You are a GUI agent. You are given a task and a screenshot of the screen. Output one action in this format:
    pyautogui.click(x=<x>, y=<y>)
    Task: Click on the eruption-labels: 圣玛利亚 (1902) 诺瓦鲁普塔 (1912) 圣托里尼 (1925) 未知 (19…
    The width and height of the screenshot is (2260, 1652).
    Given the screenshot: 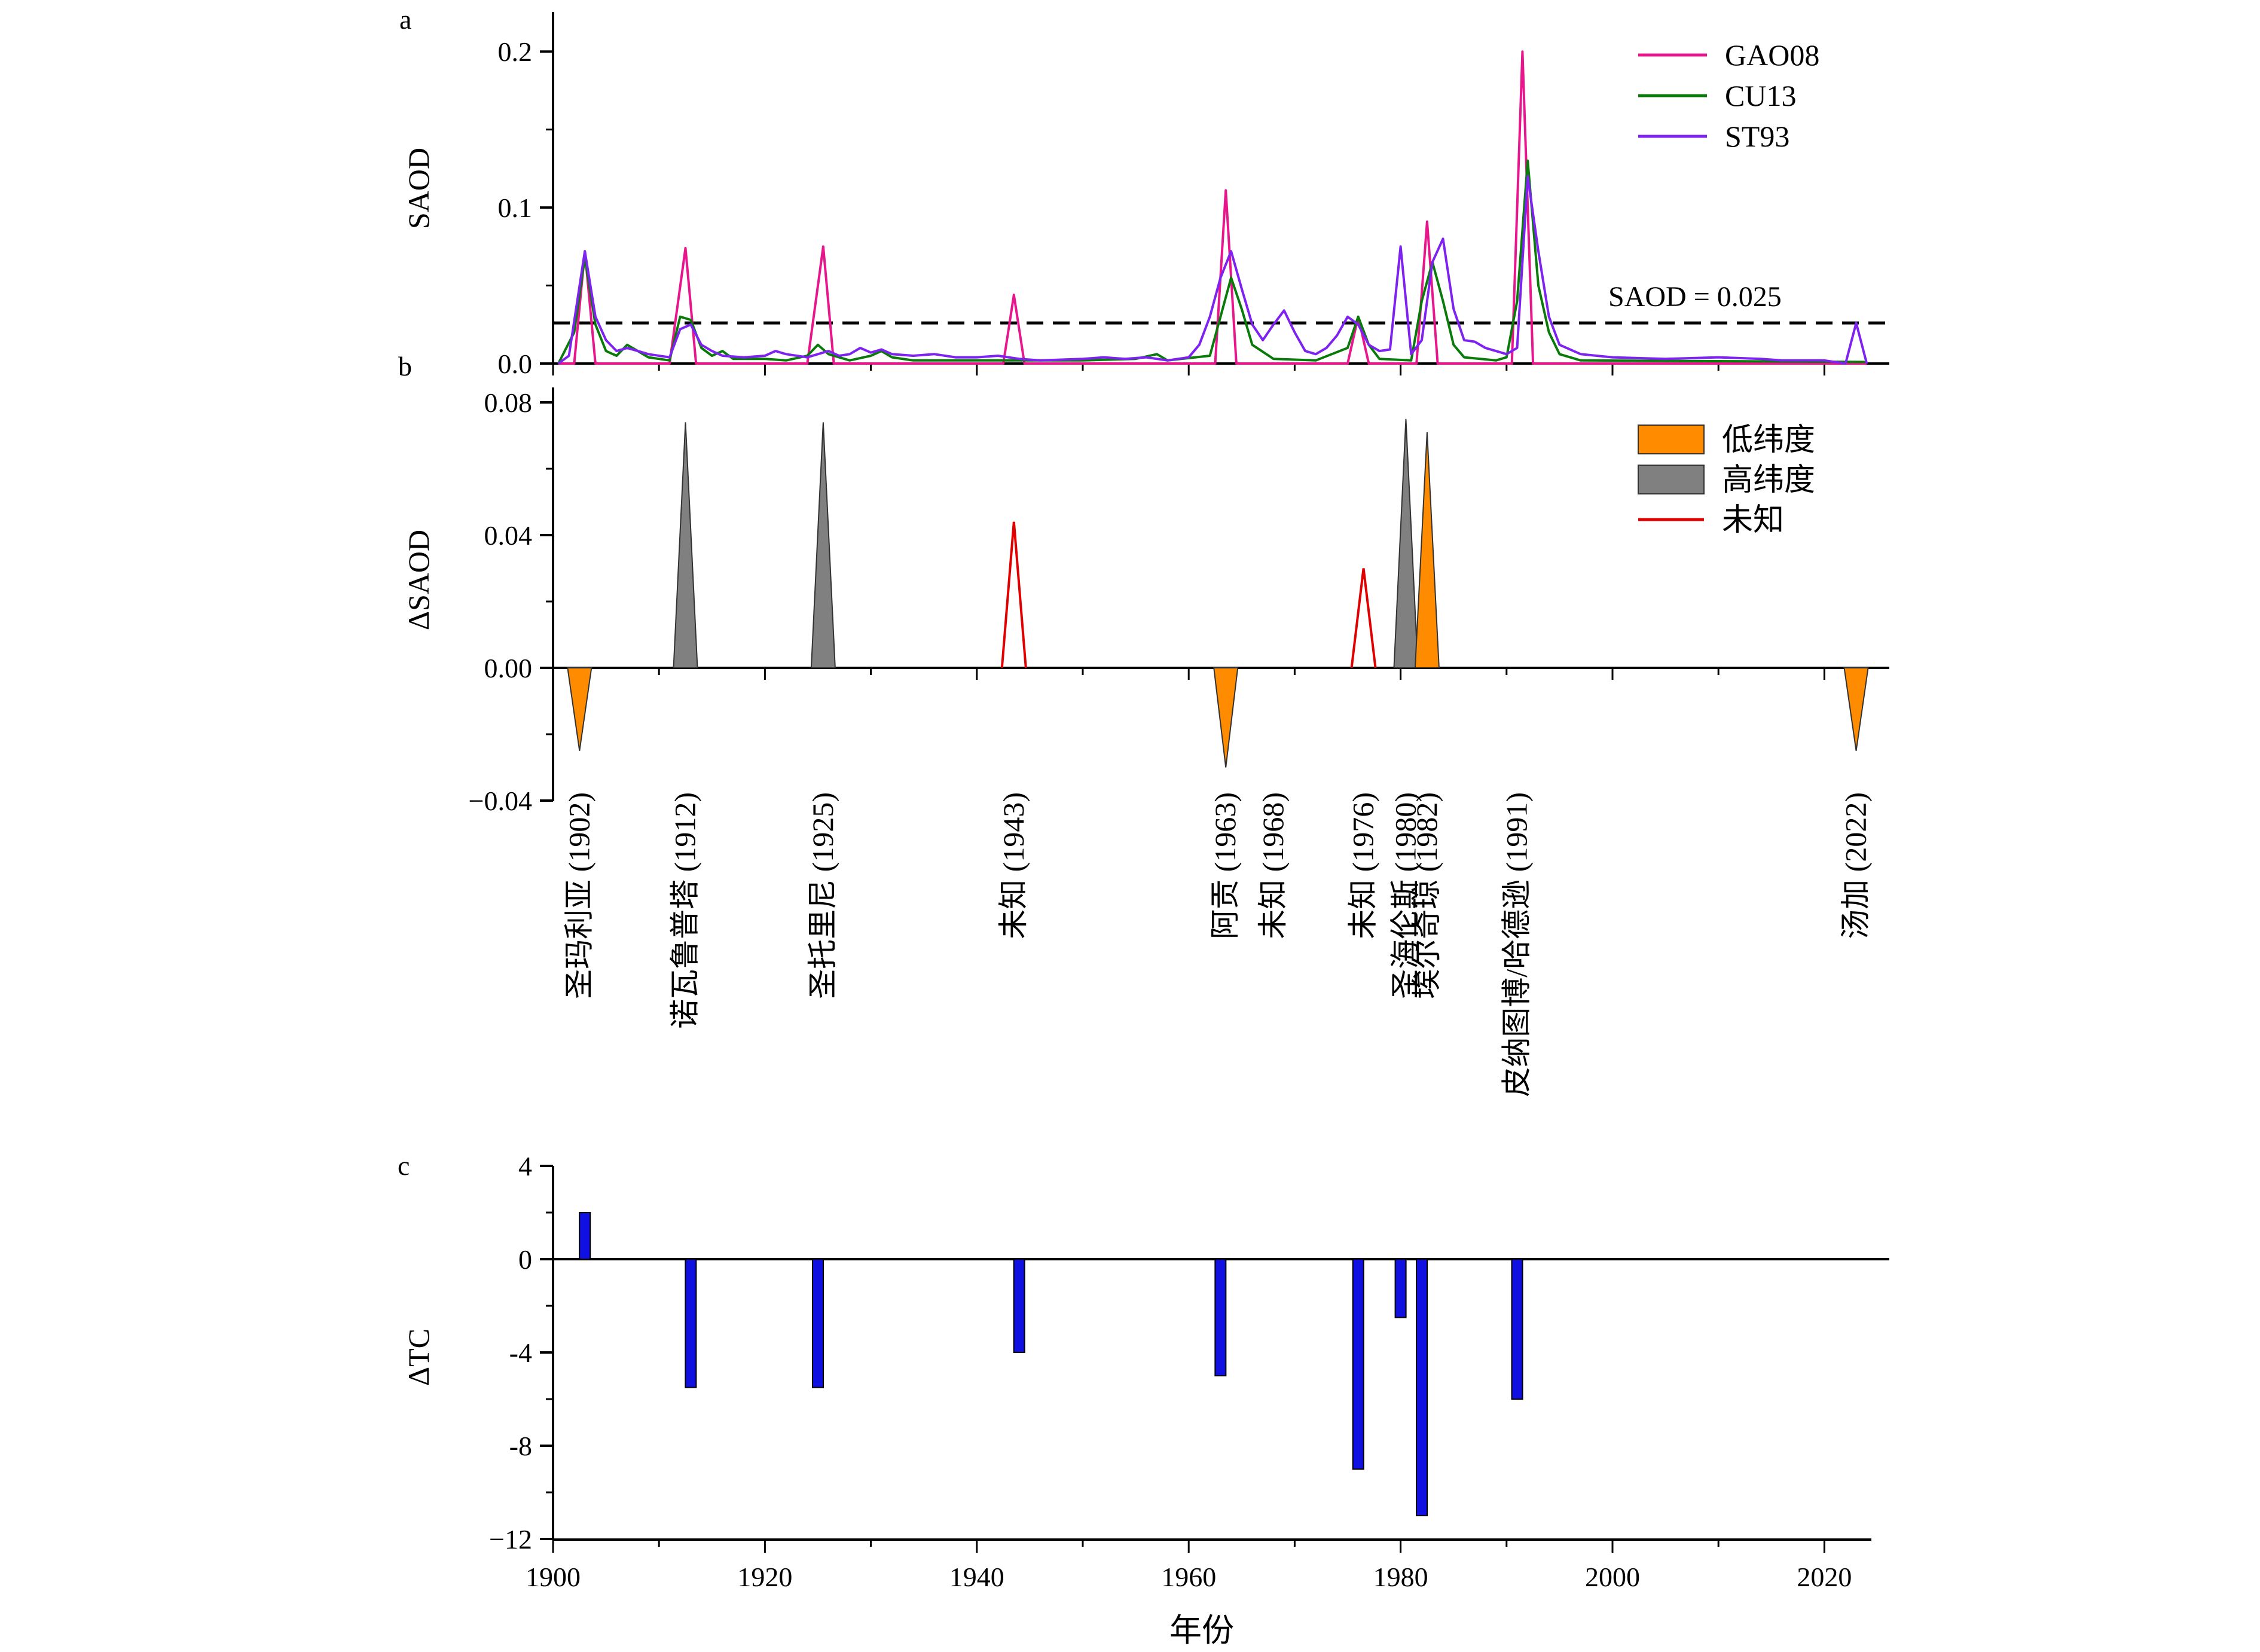 What is the action you would take?
    pyautogui.click(x=1217, y=945)
    